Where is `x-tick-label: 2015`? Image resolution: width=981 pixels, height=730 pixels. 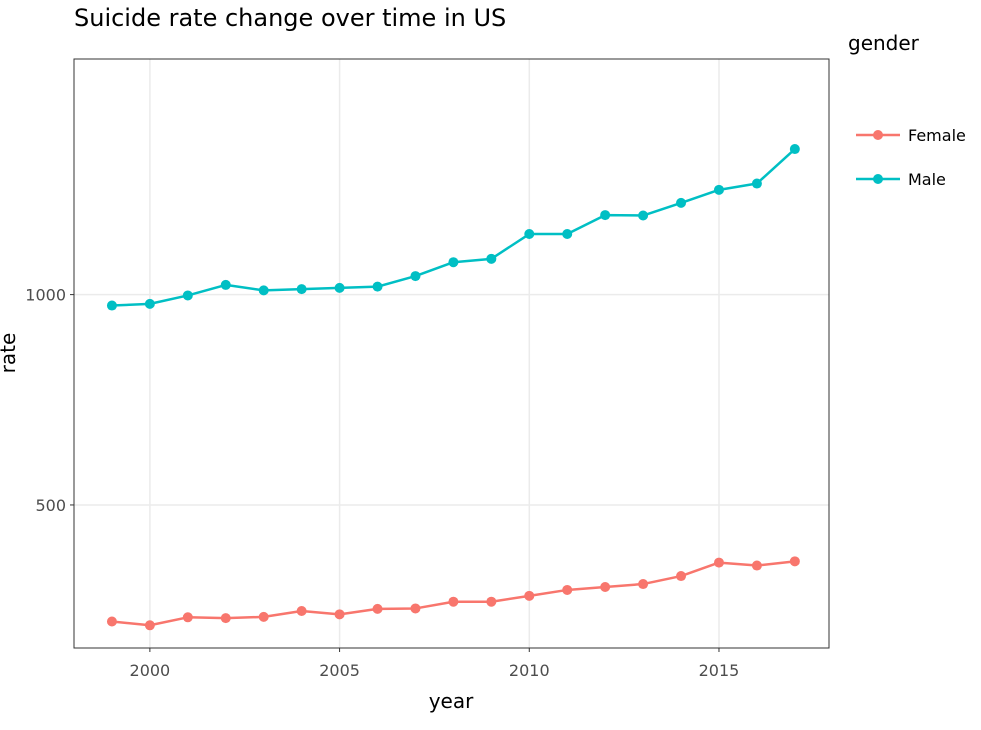
x-tick-label: 2015 is located at coordinates (719, 670).